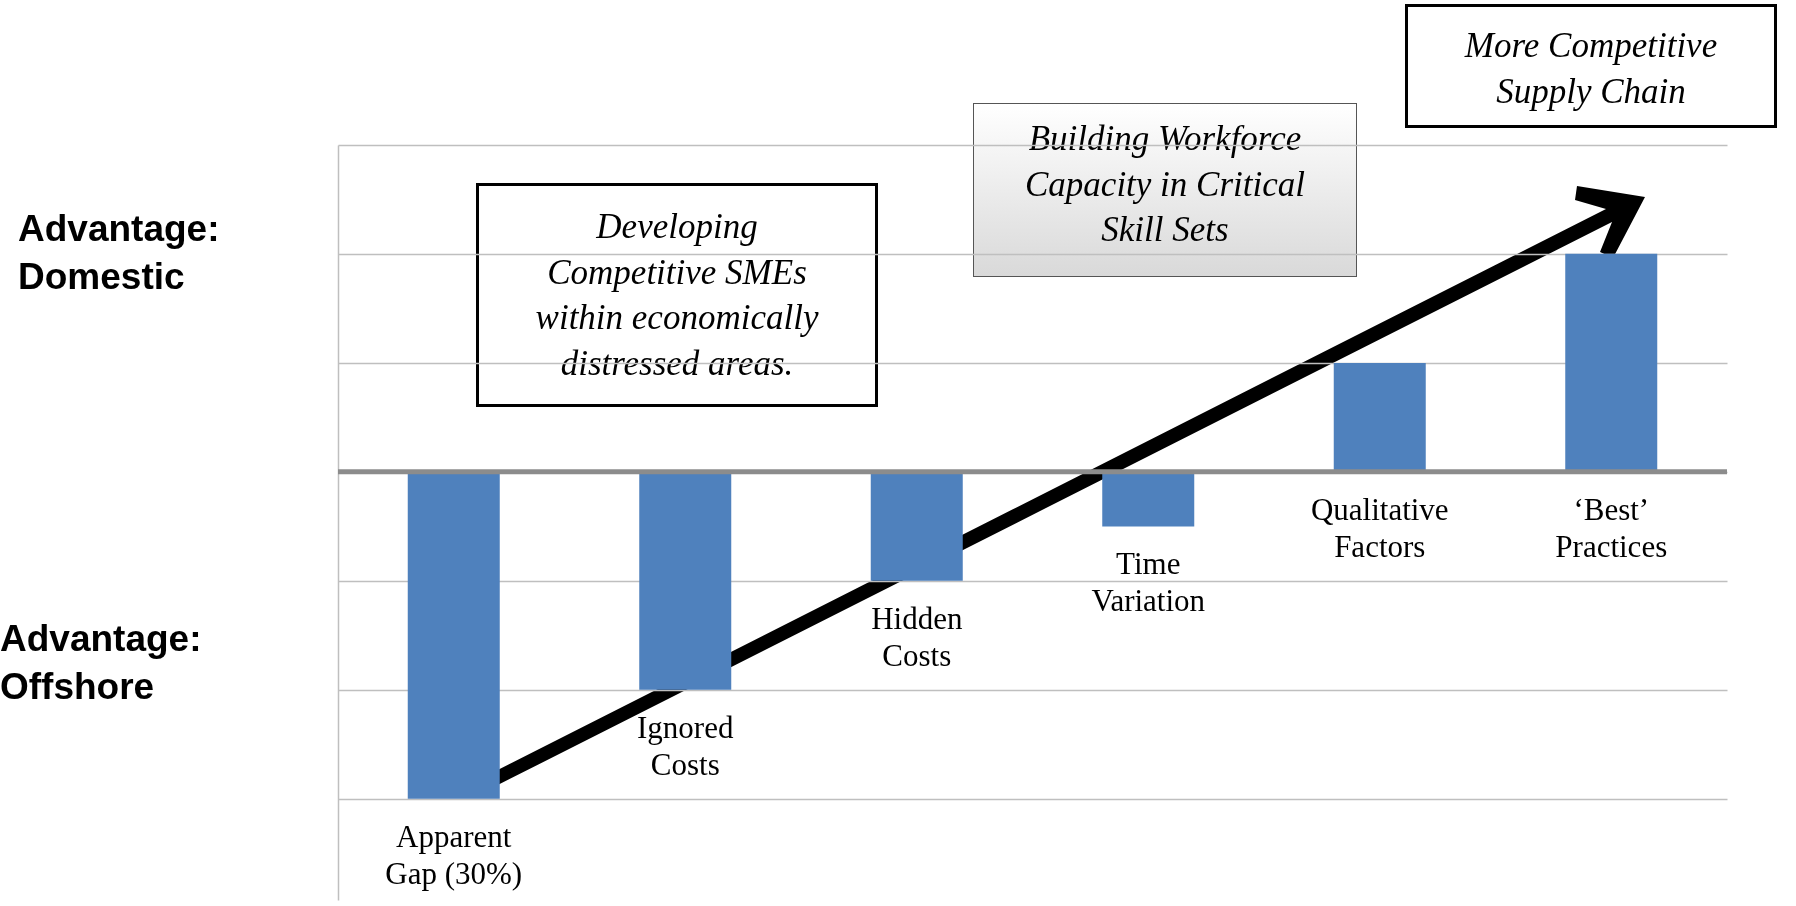  Describe the element at coordinates (685, 745) in the screenshot. I see `x-tick-label: Ignored Costs` at that location.